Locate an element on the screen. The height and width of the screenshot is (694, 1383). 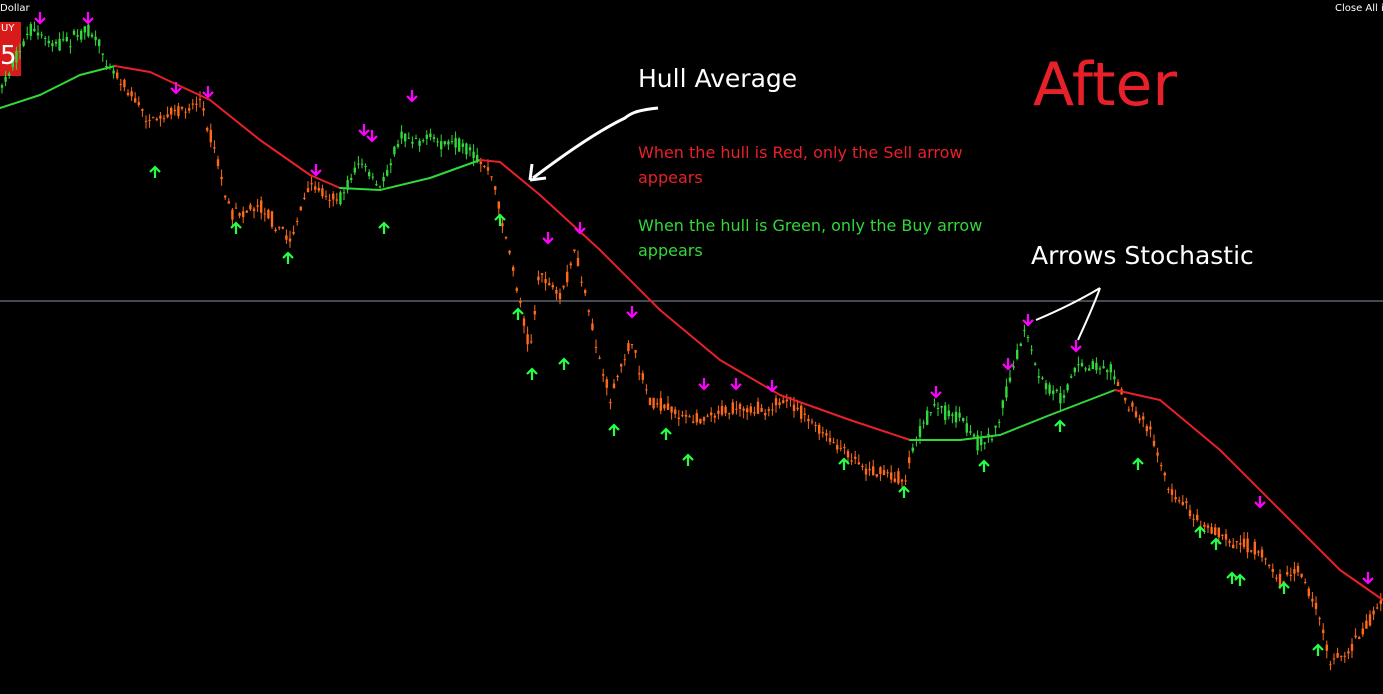
close-all-button: Close All in is located at coordinates (1359, 8).